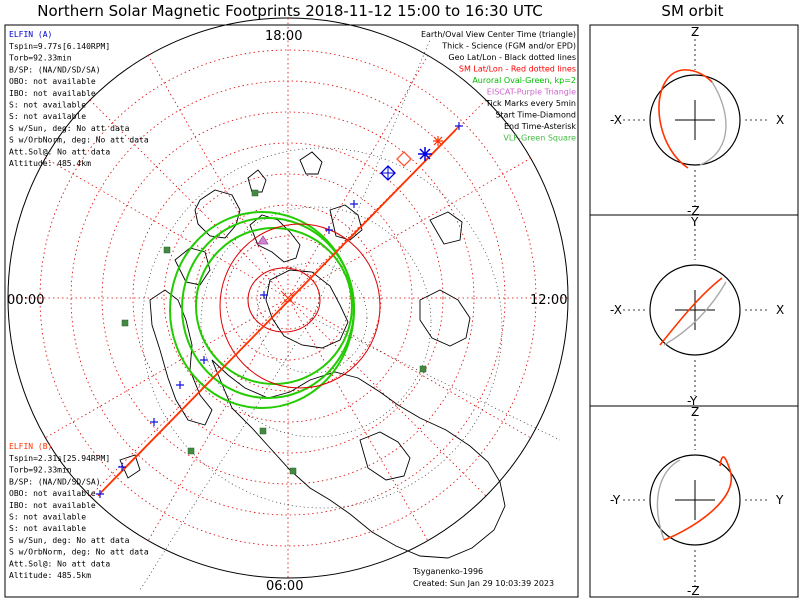 The width and height of the screenshot is (800, 600). I want to click on orbit-title: SM orbit, so click(692, 11).